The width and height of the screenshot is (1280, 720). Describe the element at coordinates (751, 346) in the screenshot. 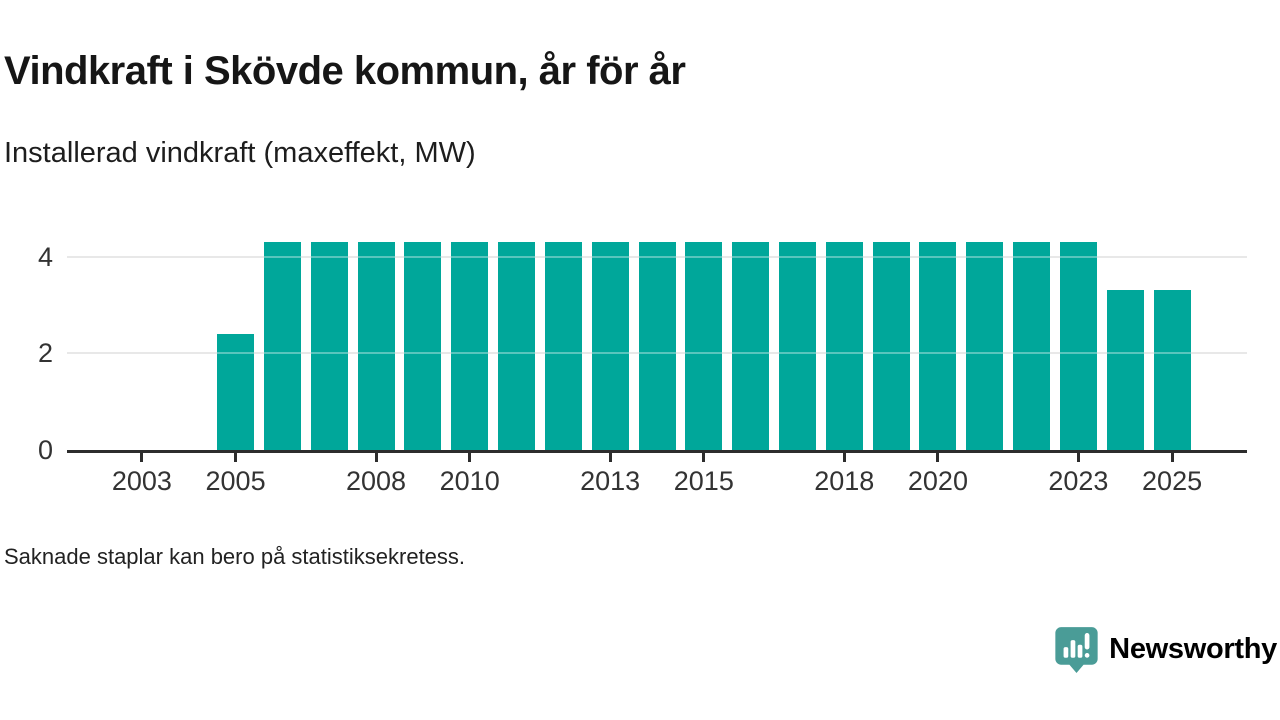

I see `bar-2016` at that location.